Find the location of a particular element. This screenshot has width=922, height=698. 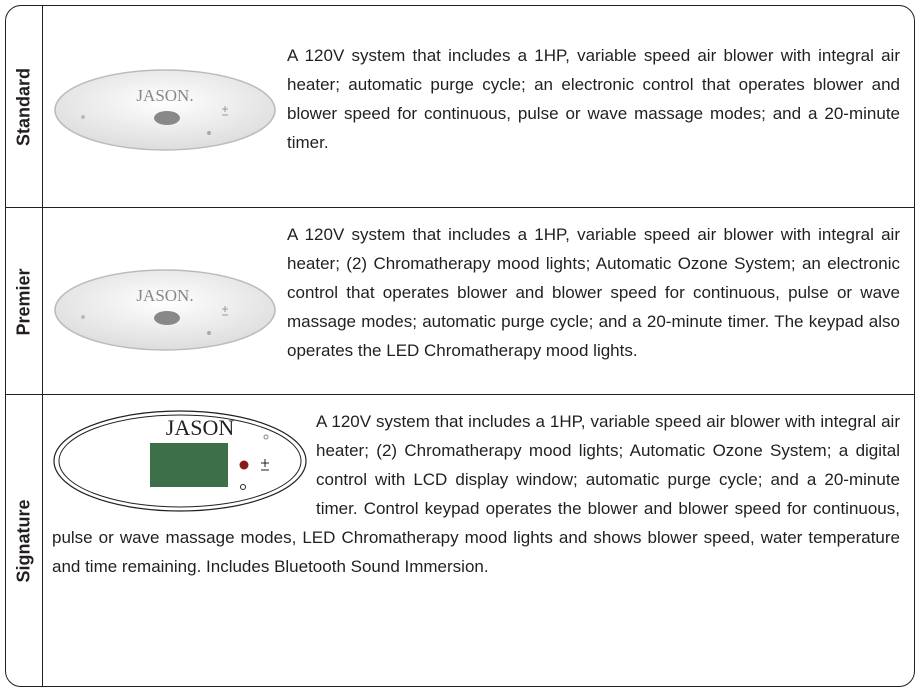

row-label-cell: Premier is located at coordinates (24, 301).